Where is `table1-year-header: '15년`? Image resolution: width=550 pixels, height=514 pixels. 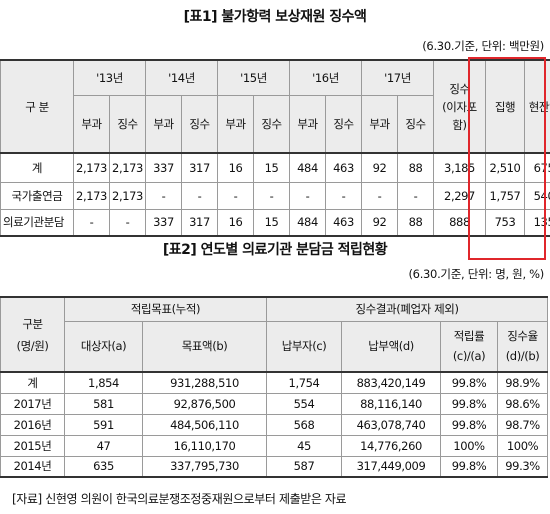 table1-year-header: '15년 is located at coordinates (253, 77).